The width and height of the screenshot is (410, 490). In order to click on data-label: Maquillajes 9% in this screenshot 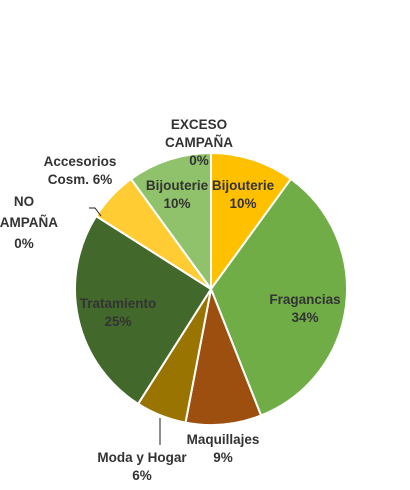, I will do `click(223, 448)`.